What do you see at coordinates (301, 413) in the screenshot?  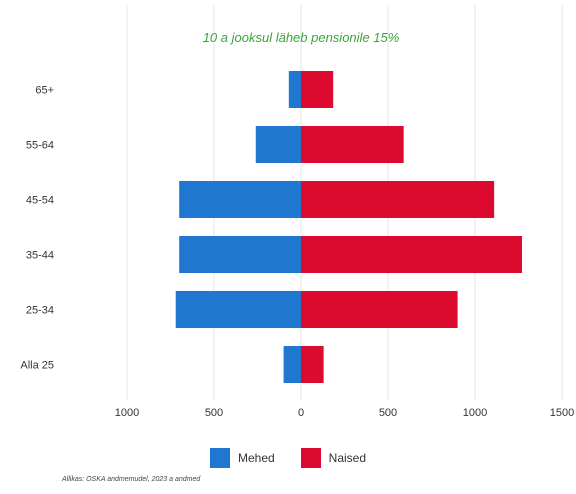 I see `x-tick-label-2: 0` at bounding box center [301, 413].